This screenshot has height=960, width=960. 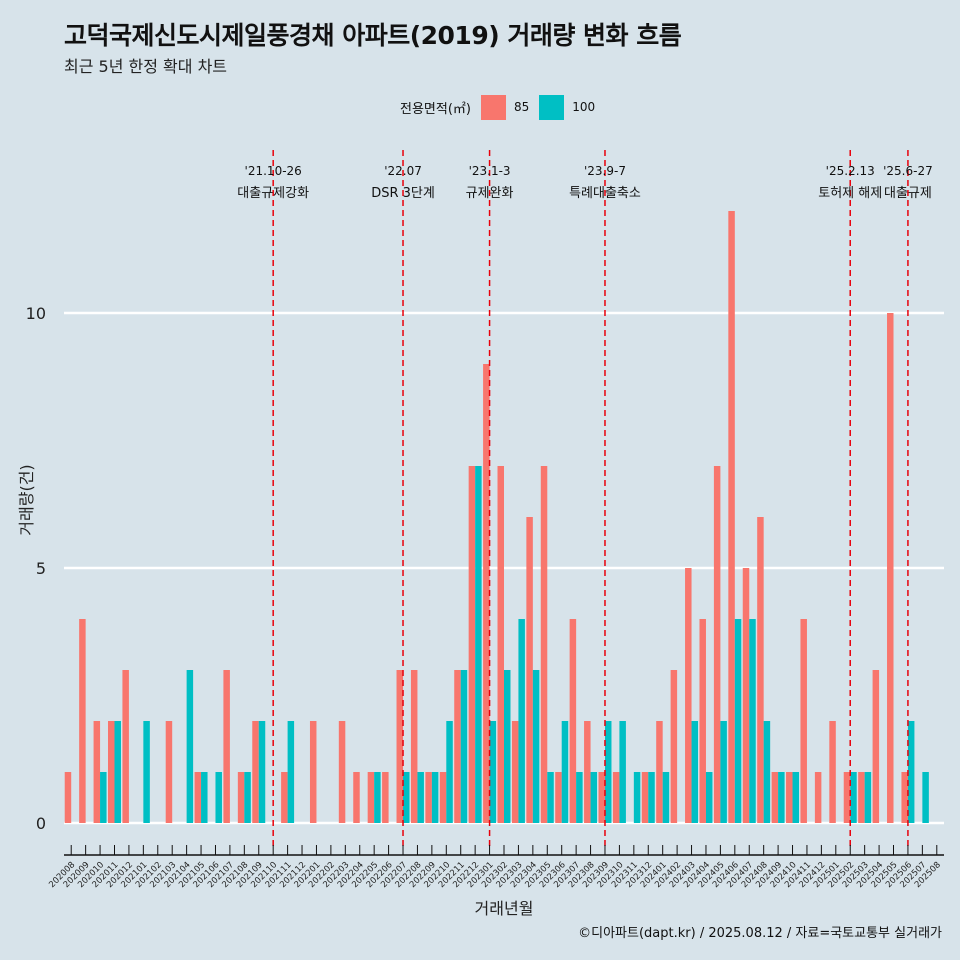 I want to click on event-date: '23.1-3, so click(x=490, y=171).